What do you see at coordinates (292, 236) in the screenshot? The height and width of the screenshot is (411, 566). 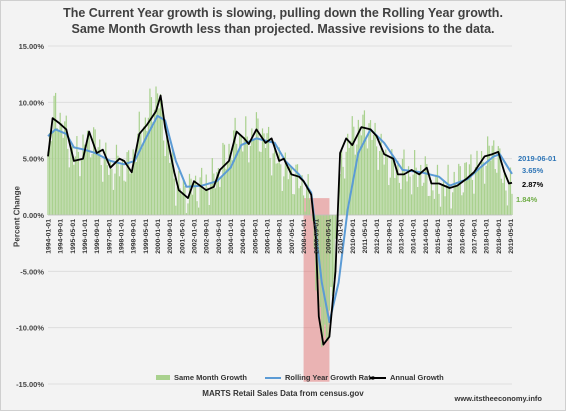 I see `x-tick-label: 2007-05-01` at bounding box center [292, 236].